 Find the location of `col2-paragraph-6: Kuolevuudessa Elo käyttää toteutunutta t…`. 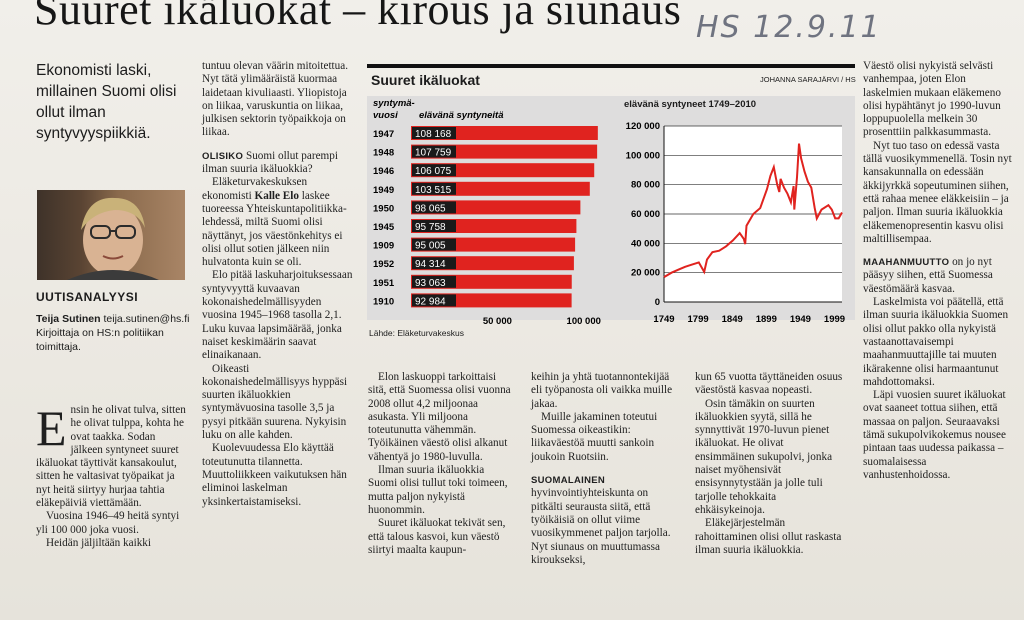

col2-paragraph-6: Kuolevuudessa Elo käyttää toteutunutta t… is located at coordinates (274, 475).